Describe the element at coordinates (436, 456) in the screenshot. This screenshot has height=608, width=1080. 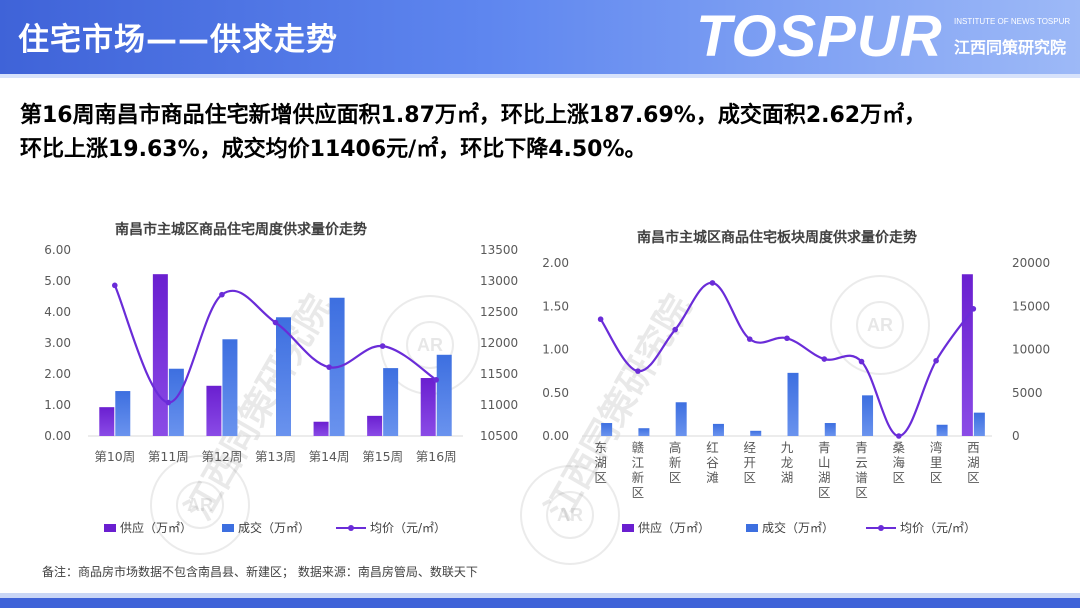
I see `x-tick-label: 第16周` at that location.